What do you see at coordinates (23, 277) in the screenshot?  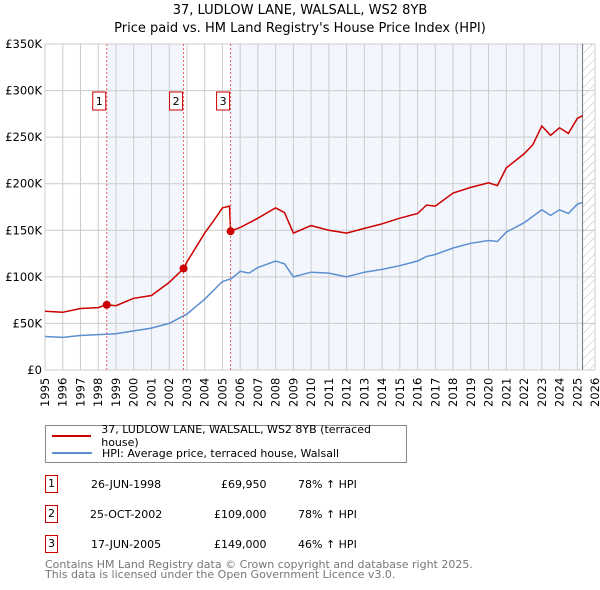 I see `y-tick-label: £100K` at bounding box center [23, 277].